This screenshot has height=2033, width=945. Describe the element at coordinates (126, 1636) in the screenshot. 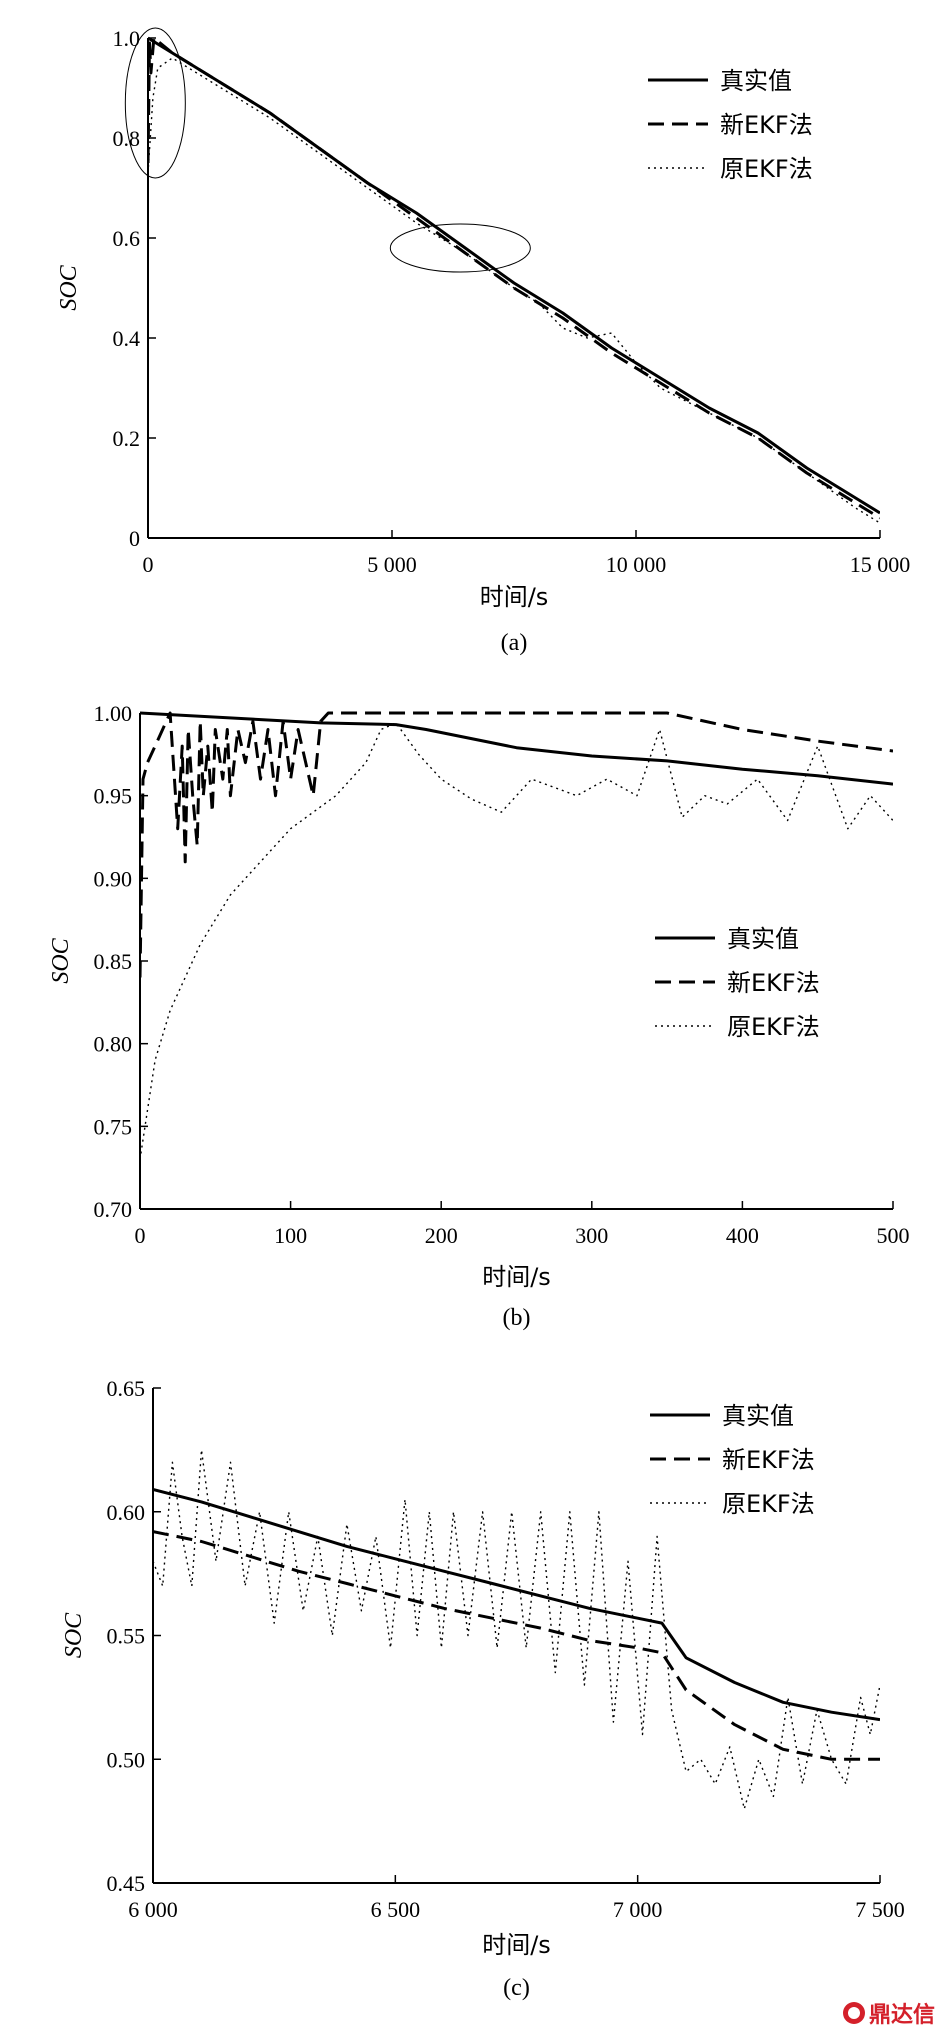

I see `y-tick-label: 0.55` at that location.